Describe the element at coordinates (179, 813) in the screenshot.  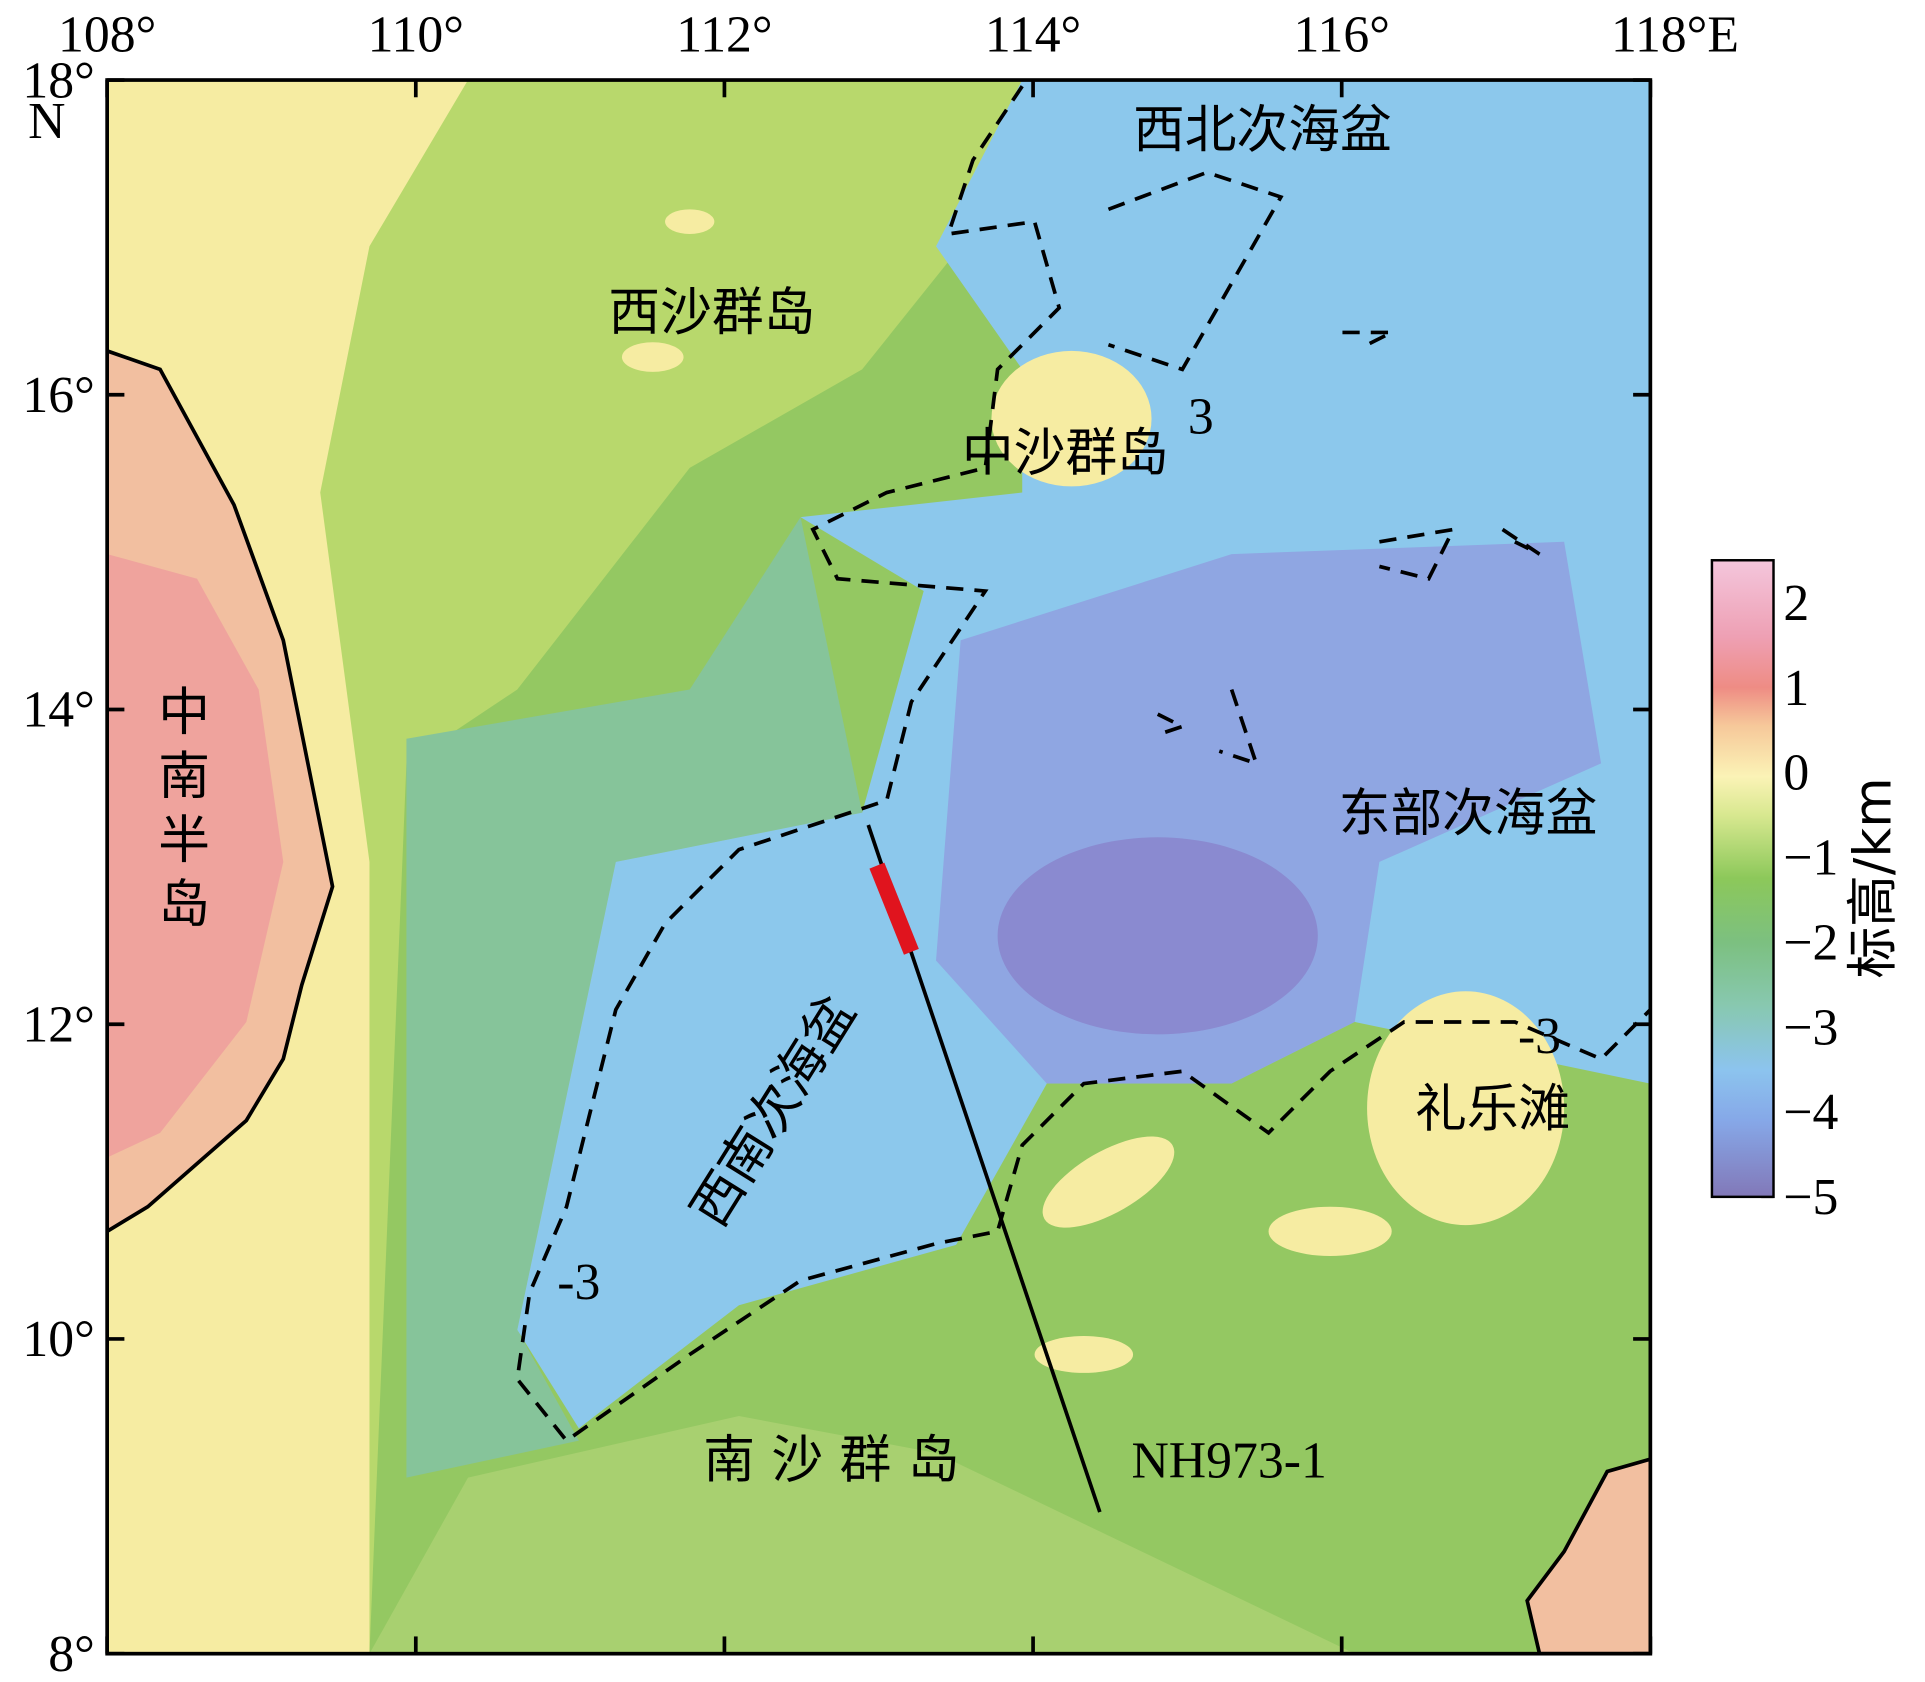
I see `place-label: 中南半岛` at that location.